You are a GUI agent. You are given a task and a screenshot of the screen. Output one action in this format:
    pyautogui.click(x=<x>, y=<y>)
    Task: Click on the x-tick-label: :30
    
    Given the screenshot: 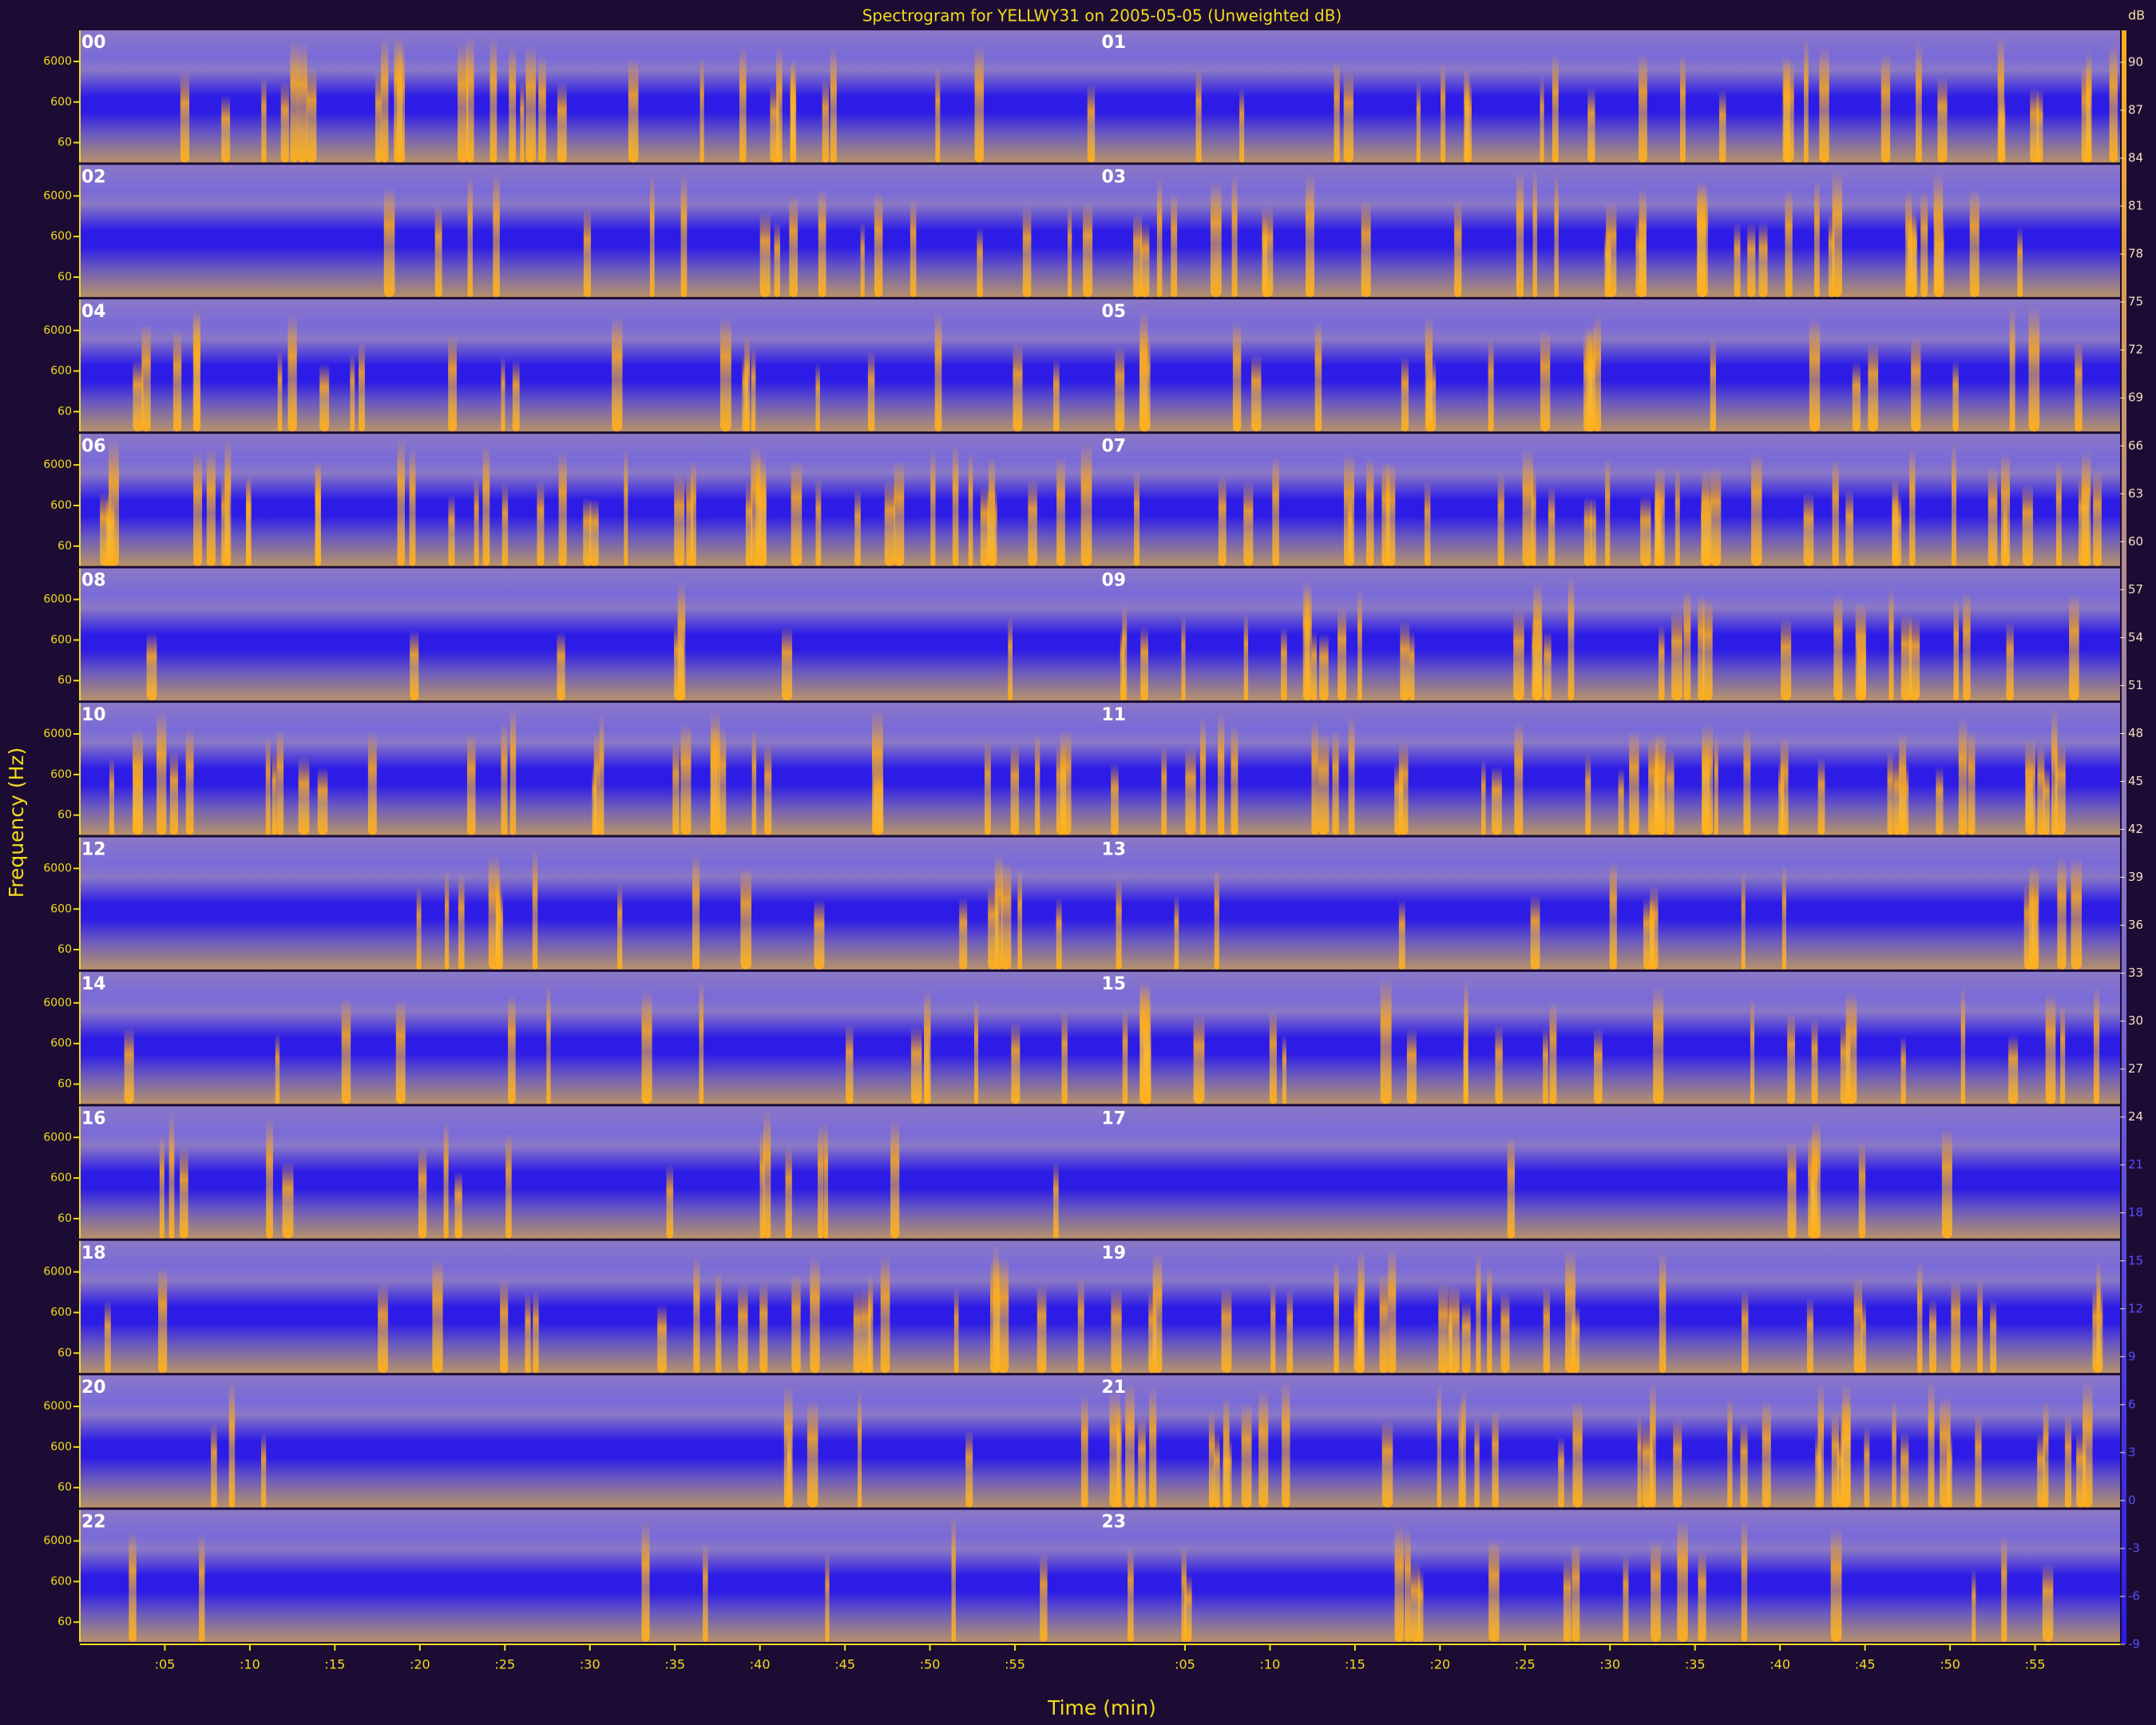 What is the action you would take?
    pyautogui.click(x=590, y=1665)
    